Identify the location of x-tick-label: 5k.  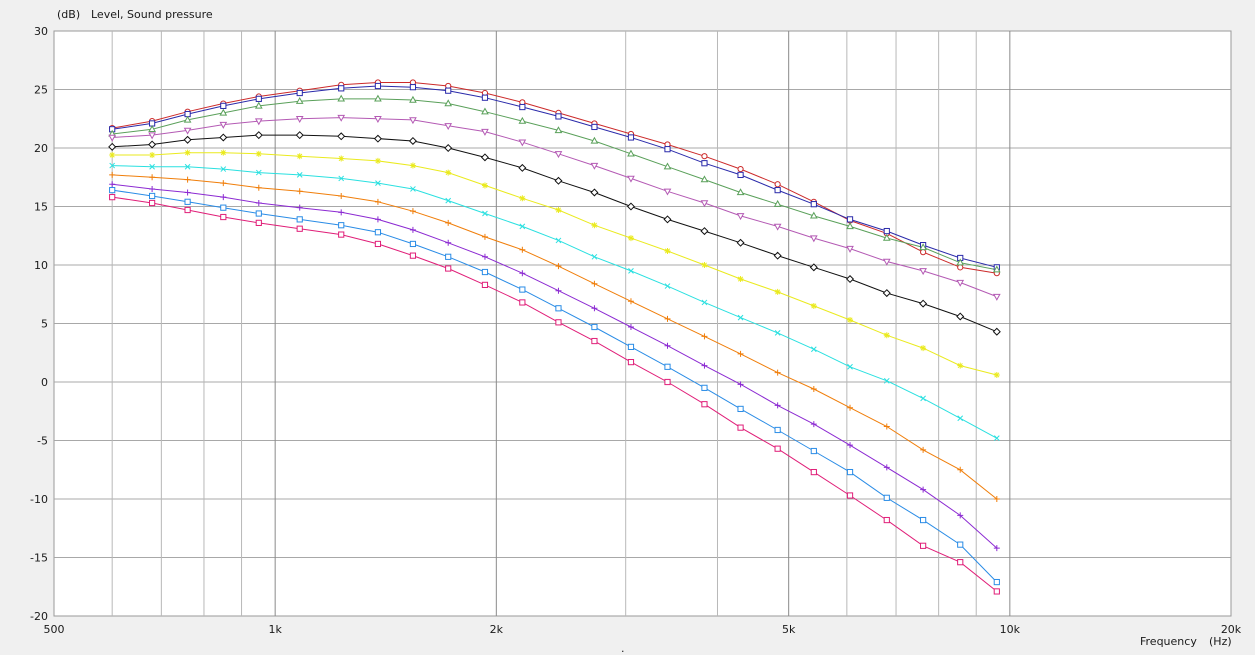
(789, 629).